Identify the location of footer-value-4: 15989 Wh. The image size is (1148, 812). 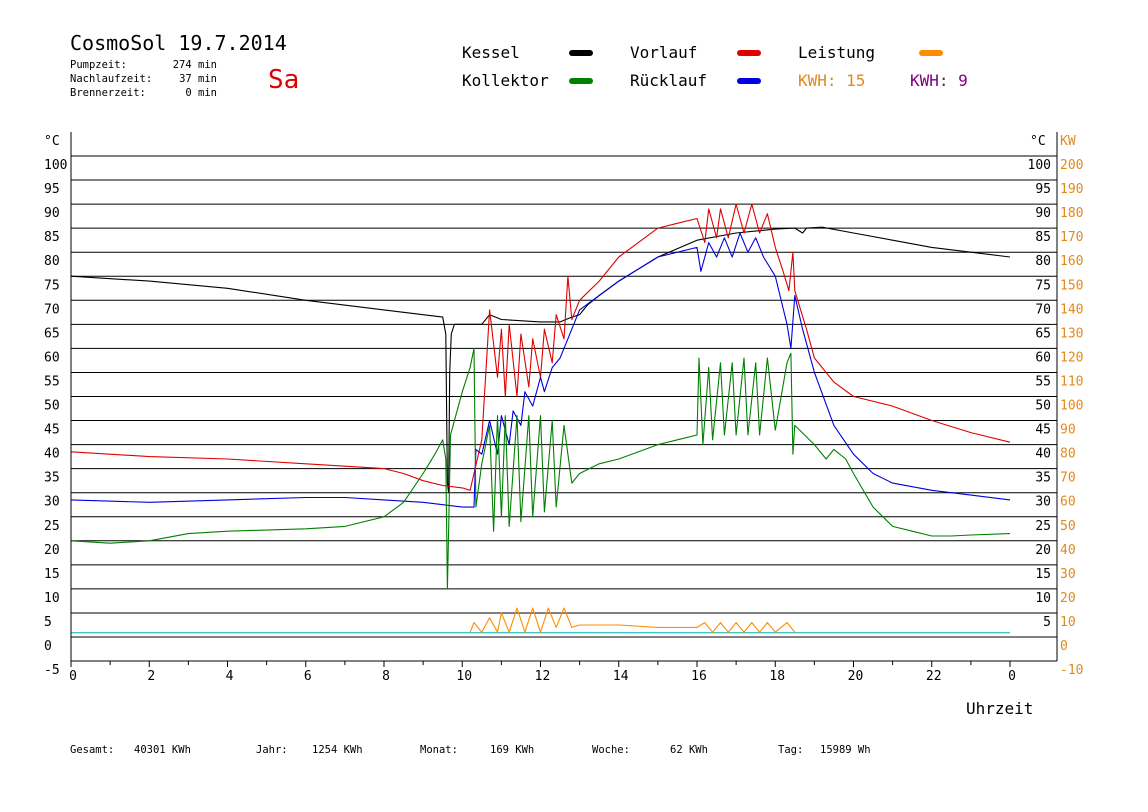
(845, 750).